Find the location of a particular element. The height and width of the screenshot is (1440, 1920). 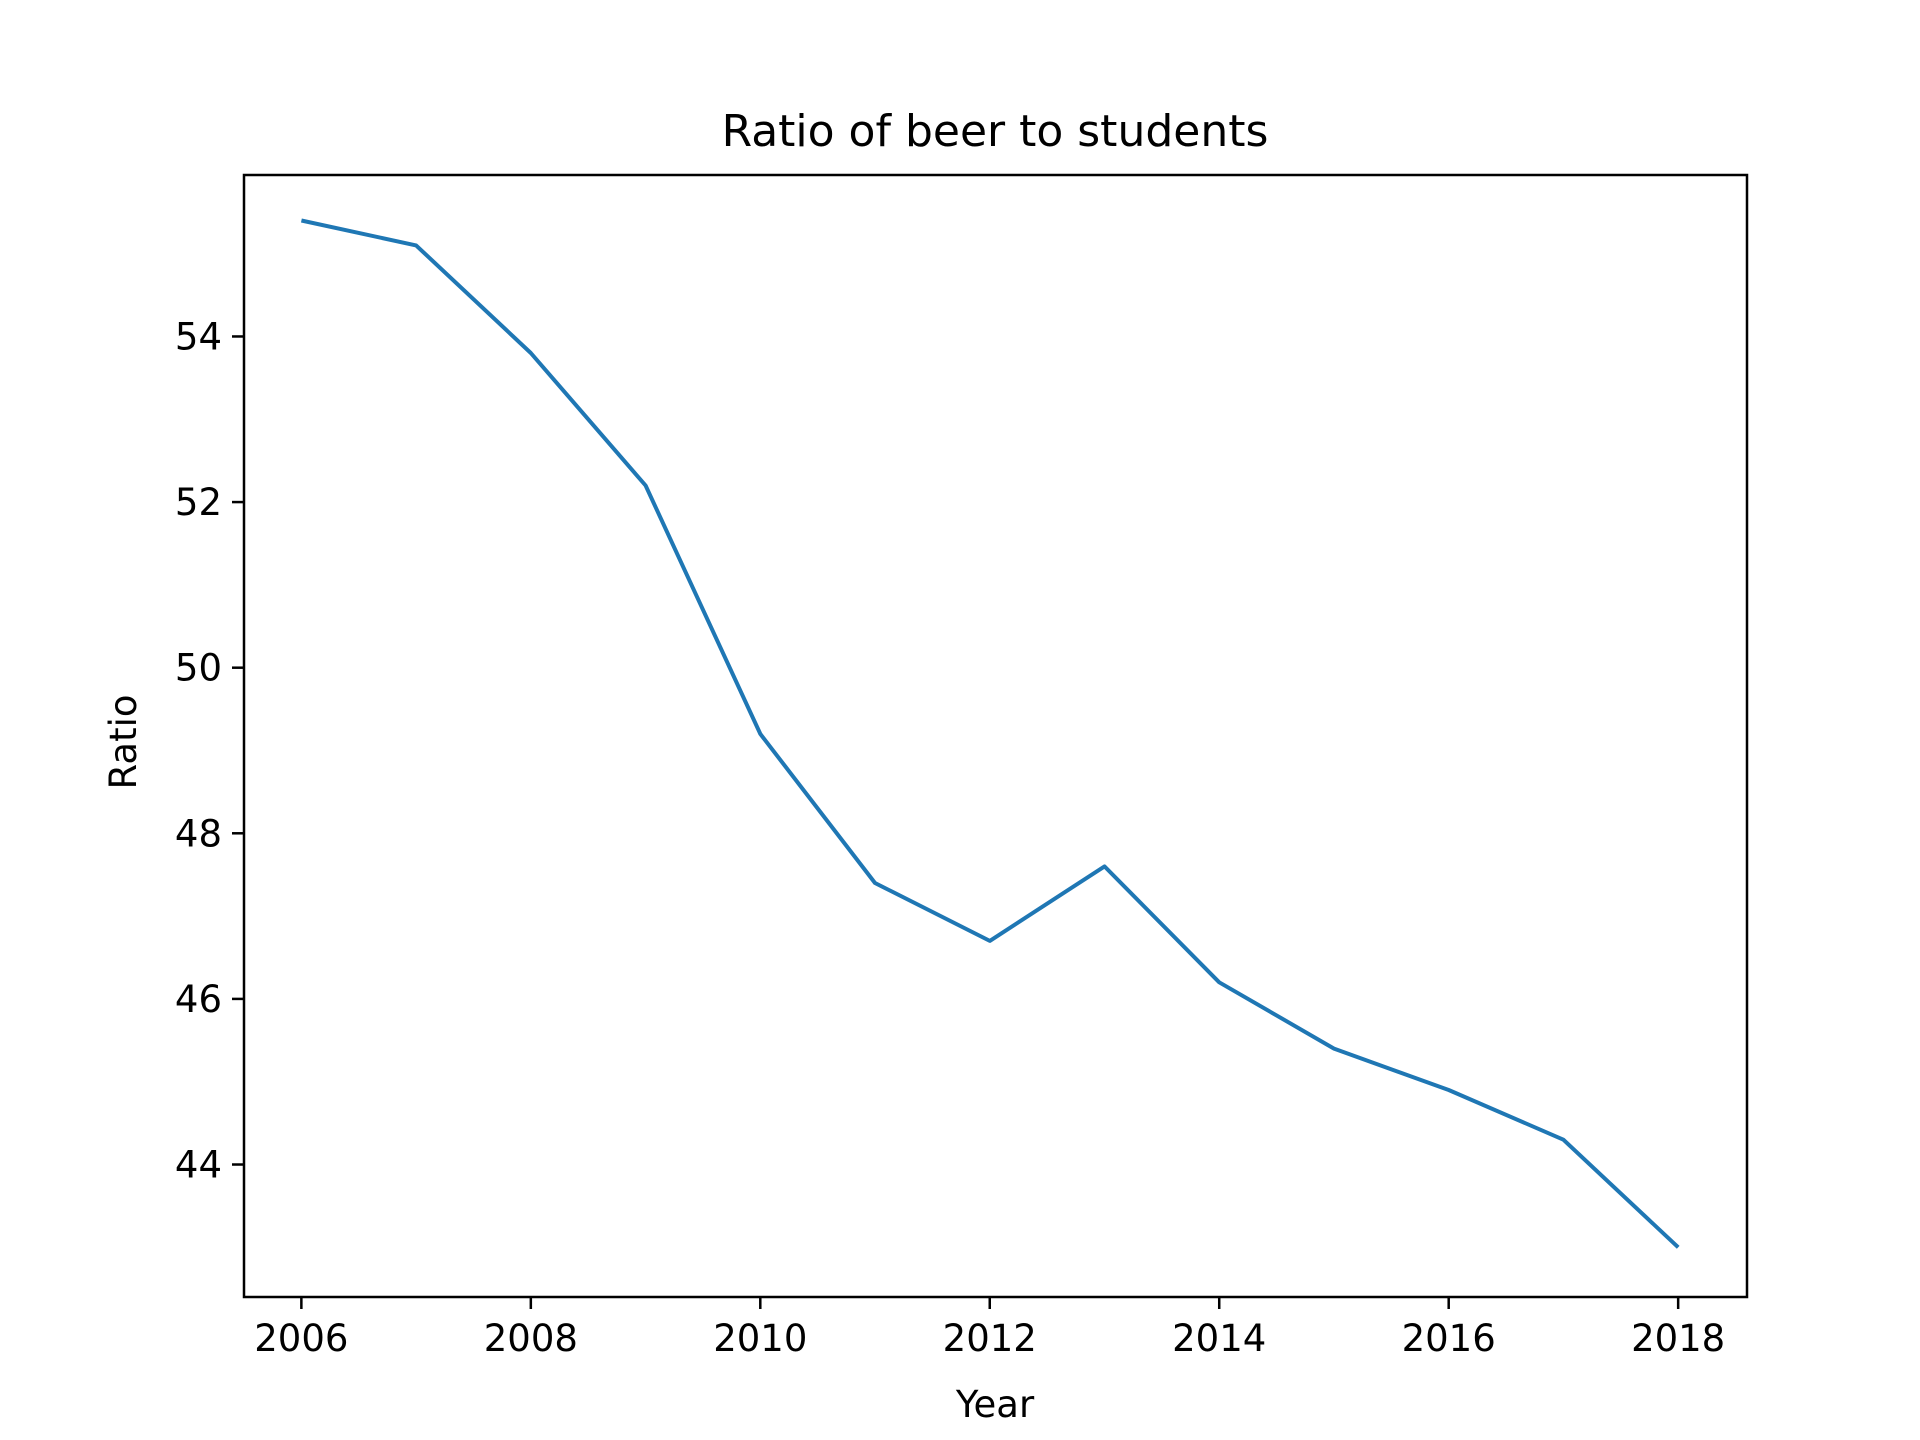

chart-title: Ratio of beer to students is located at coordinates (995, 131).